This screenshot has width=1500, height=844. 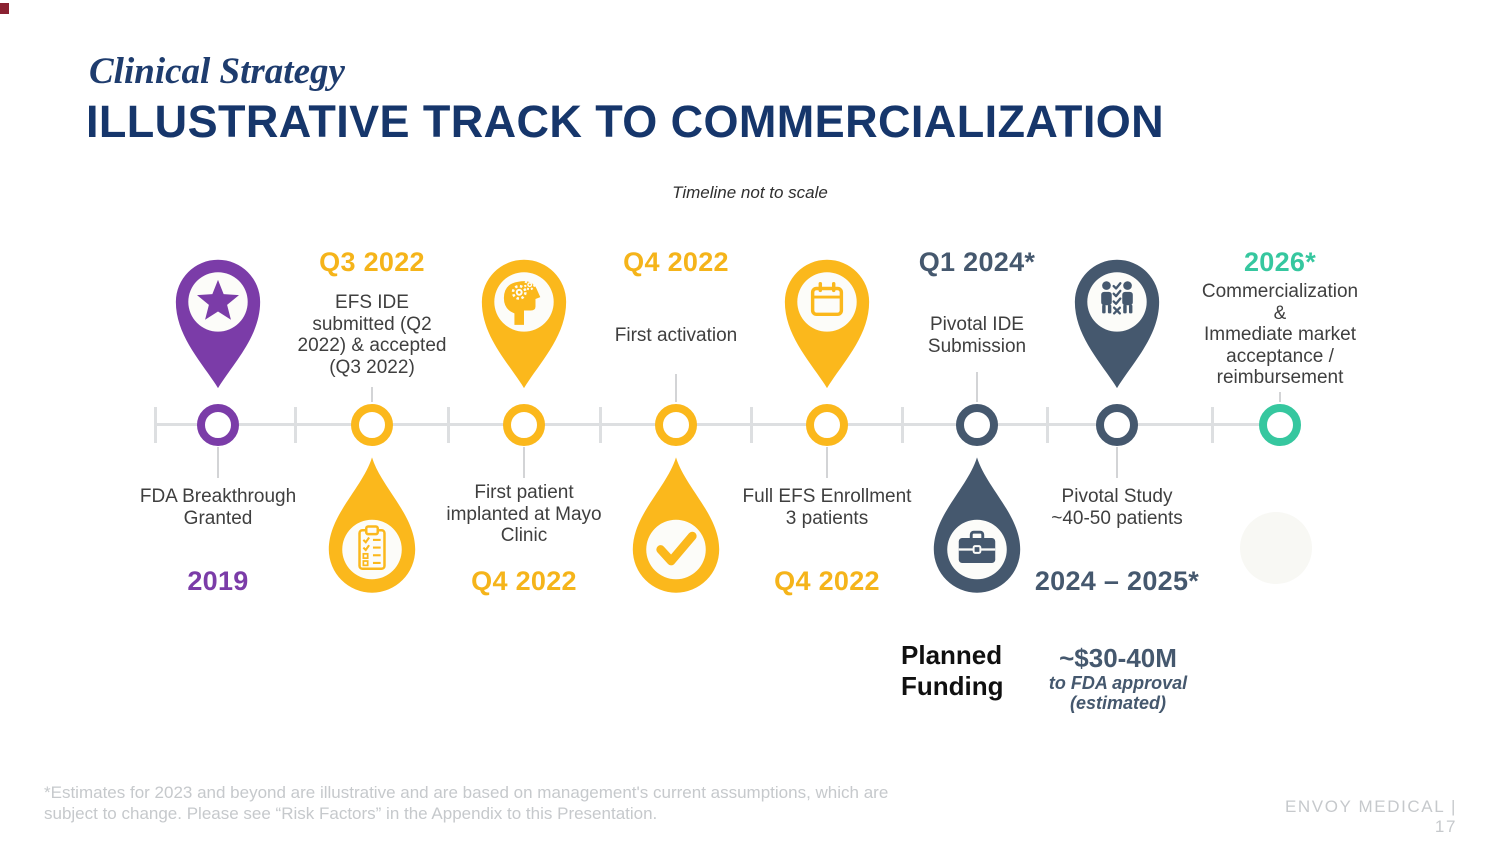 What do you see at coordinates (218, 324) in the screenshot?
I see `map-pin-star` at bounding box center [218, 324].